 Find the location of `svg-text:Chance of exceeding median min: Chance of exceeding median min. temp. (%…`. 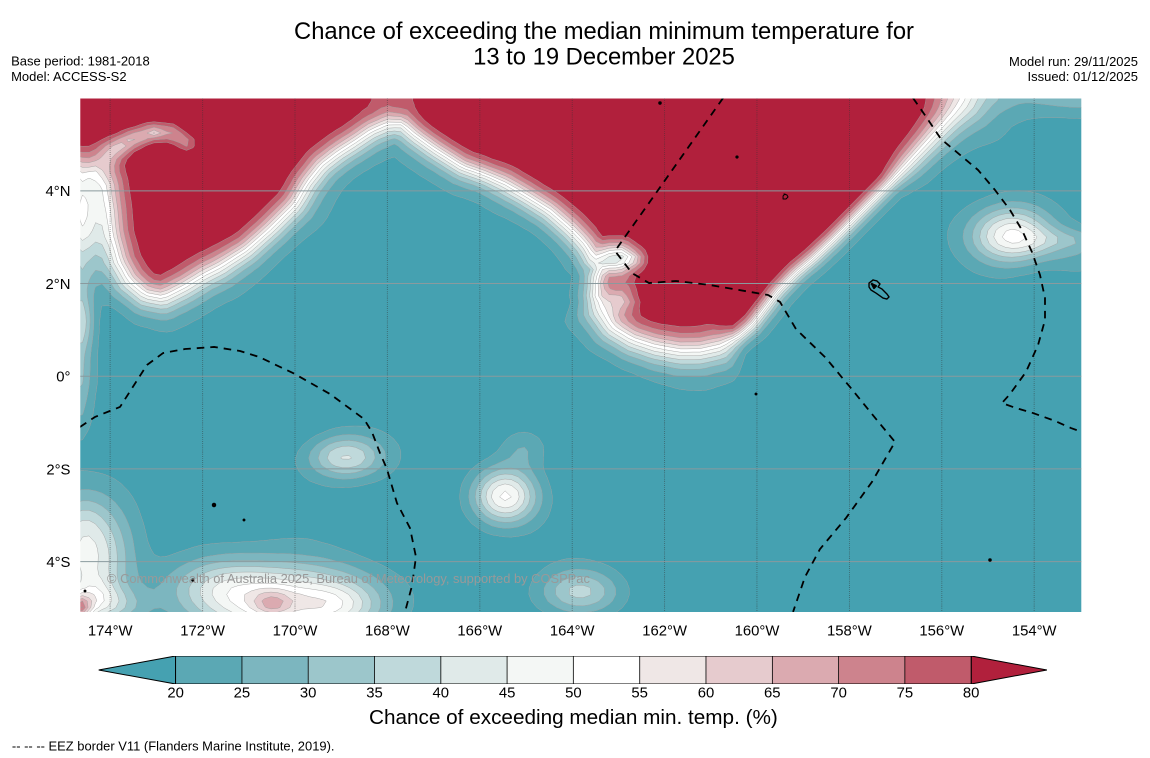

svg-text:Chance of exceeding median min: Chance of exceeding median min. temp. (%… is located at coordinates (573, 717).